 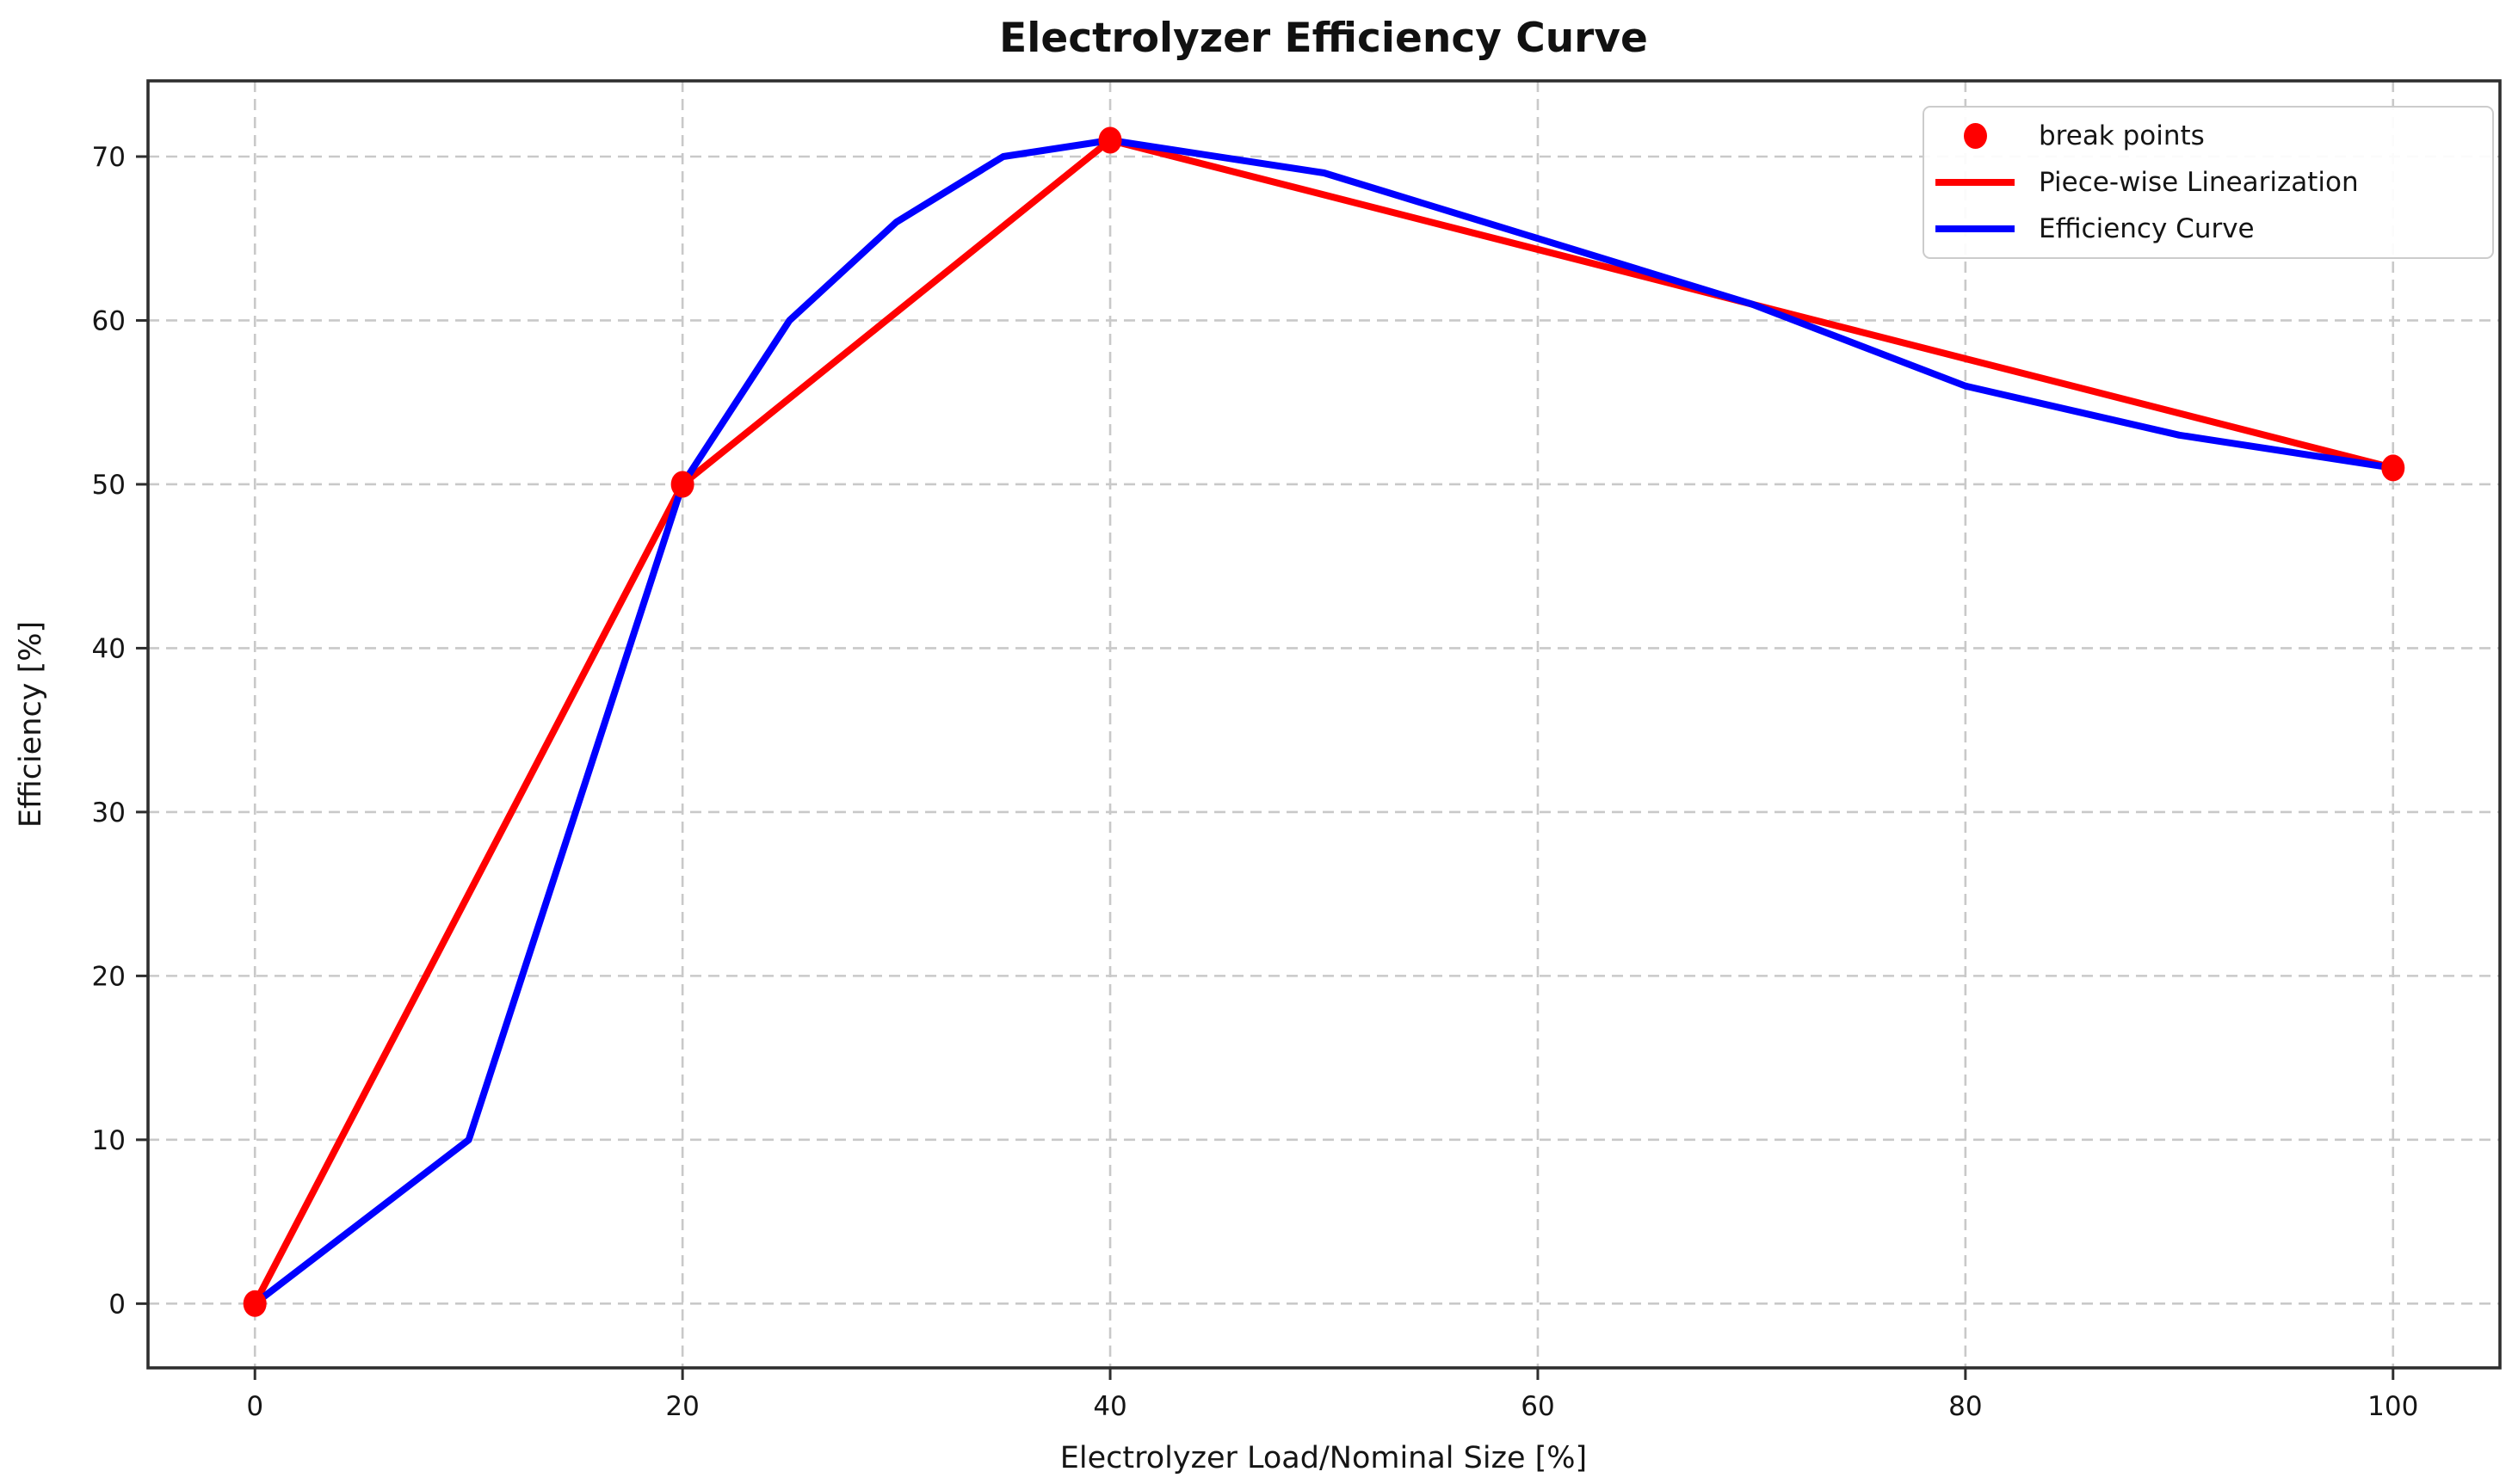 I want to click on x-tick-label: 80, so click(x=1965, y=1406).